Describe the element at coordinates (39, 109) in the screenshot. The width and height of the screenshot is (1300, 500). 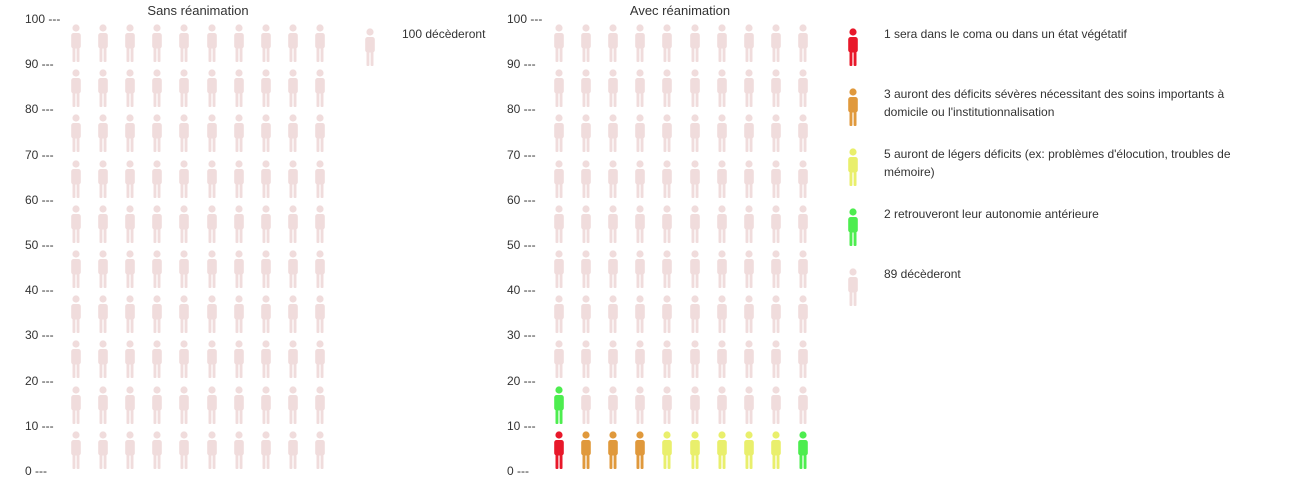
I see `y-tick-label: 80 ---` at that location.